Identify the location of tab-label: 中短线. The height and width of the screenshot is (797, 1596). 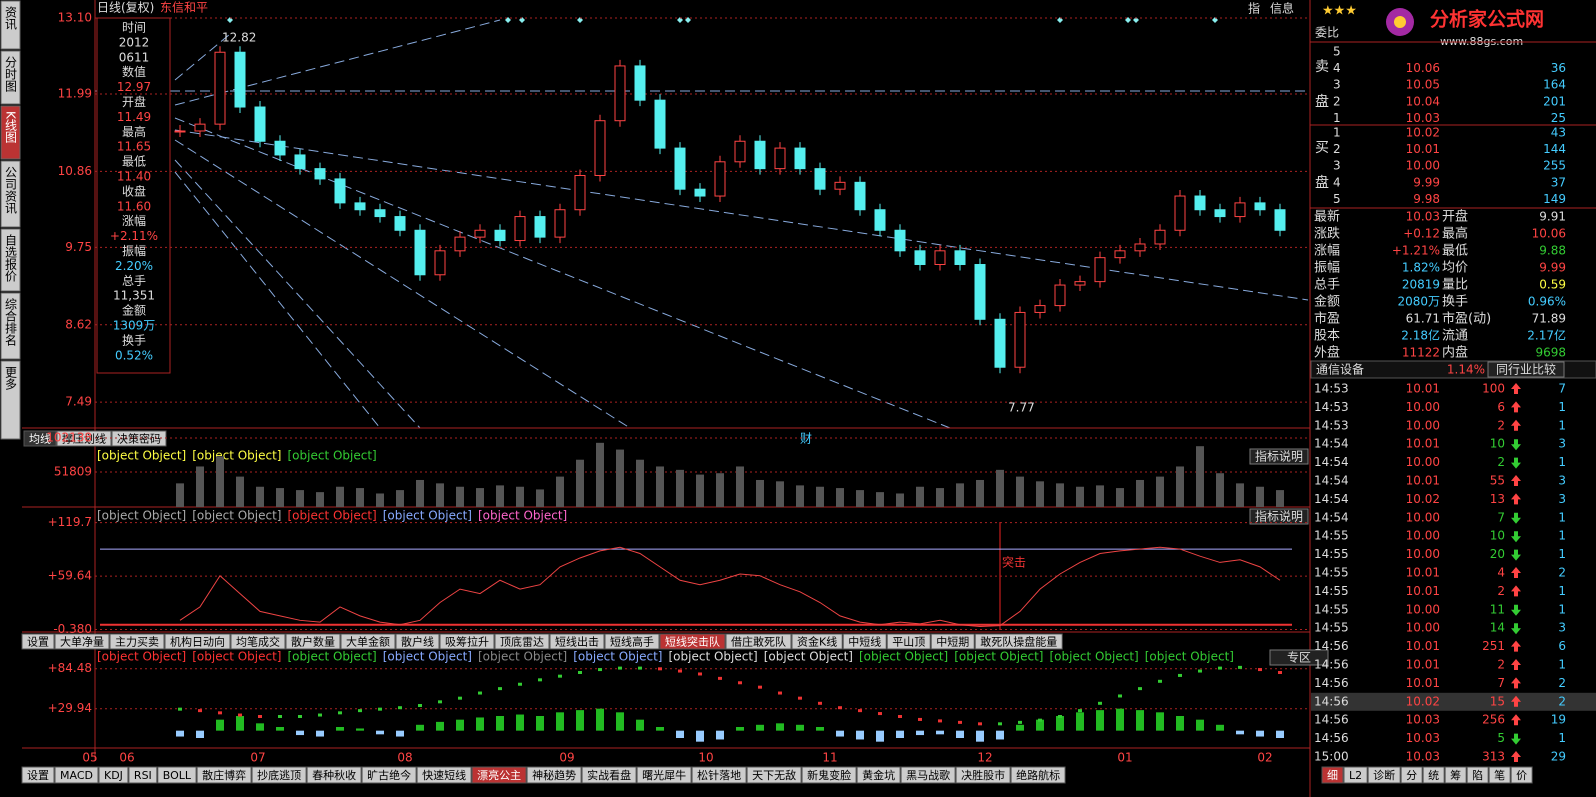
(864, 642).